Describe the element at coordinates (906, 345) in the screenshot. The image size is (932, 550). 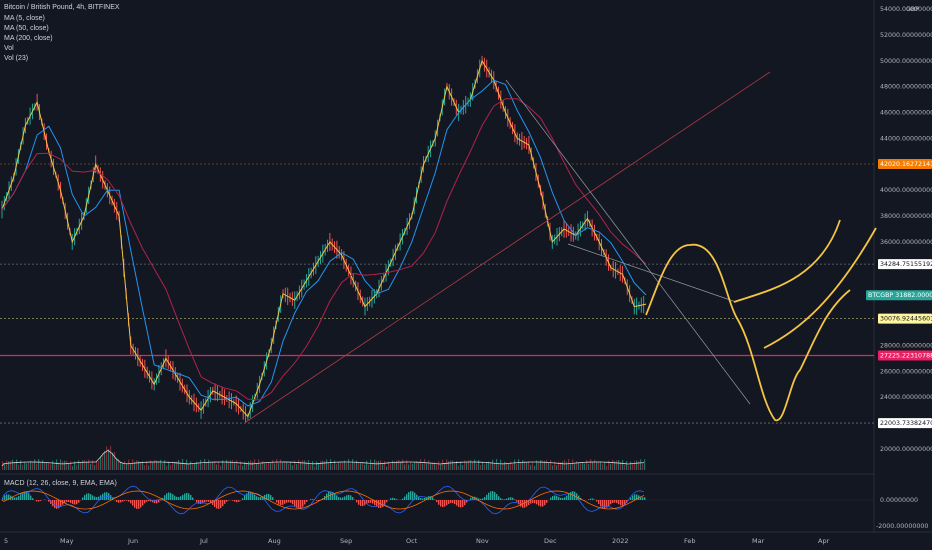
I see `y-tick-label: 28000.00000000` at that location.